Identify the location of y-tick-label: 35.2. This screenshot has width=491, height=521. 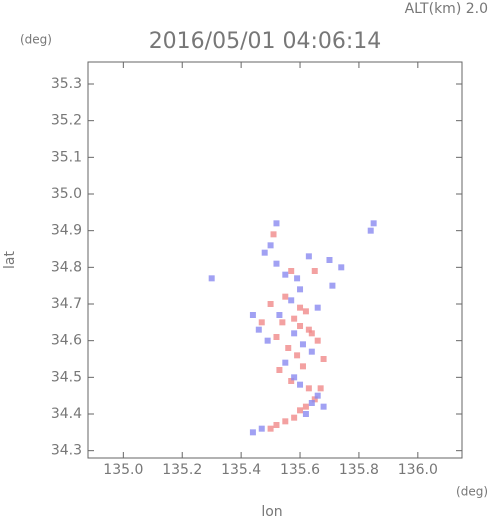
(66, 121).